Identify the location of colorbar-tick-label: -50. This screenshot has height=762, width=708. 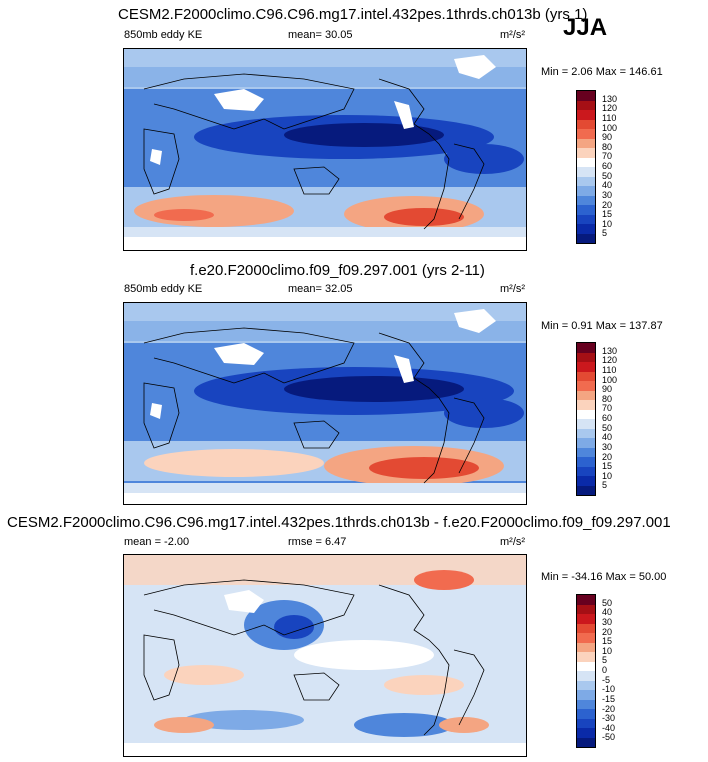
(609, 737).